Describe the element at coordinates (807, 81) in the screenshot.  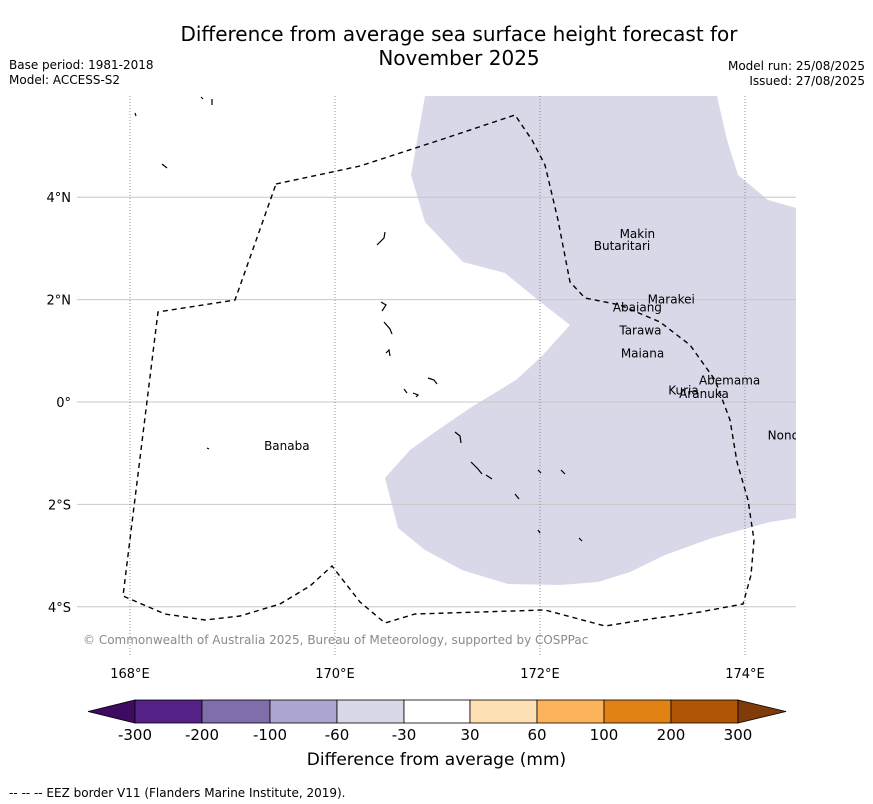
I see `issued-date: Issued: 27/08/2025` at that location.